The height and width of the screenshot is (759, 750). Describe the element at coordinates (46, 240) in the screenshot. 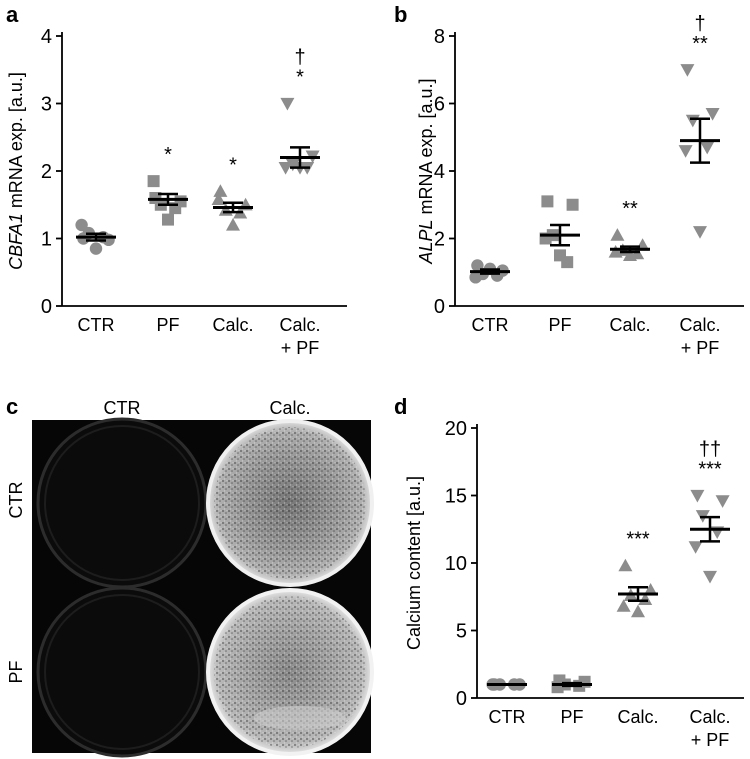

I see `y-tick-label: 1` at that location.